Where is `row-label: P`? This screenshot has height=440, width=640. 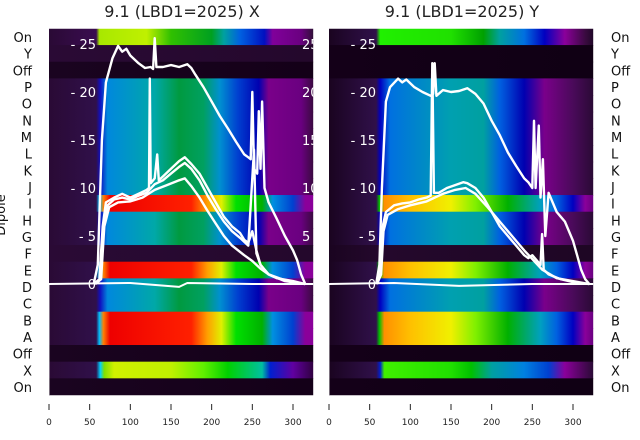
row-label: P is located at coordinates (28, 88).